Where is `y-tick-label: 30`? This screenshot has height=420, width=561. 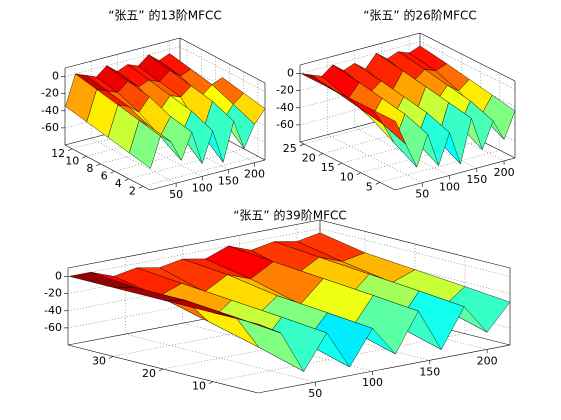
y-tick-label: 30 is located at coordinates (99, 360).